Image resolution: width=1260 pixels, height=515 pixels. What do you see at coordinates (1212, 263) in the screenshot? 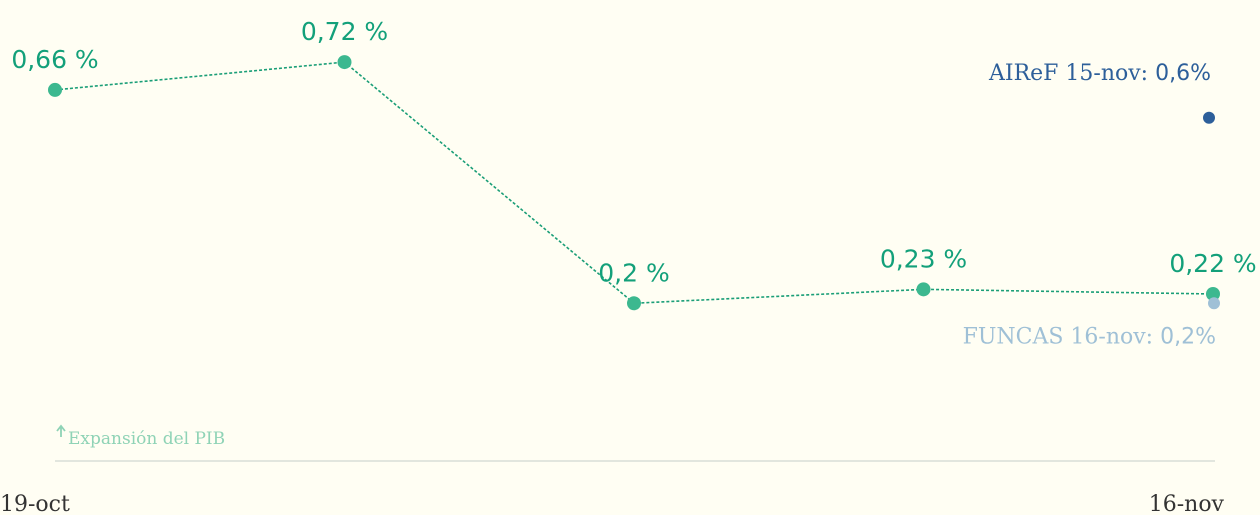
I see `value-label: 0,22 %` at bounding box center [1212, 263].